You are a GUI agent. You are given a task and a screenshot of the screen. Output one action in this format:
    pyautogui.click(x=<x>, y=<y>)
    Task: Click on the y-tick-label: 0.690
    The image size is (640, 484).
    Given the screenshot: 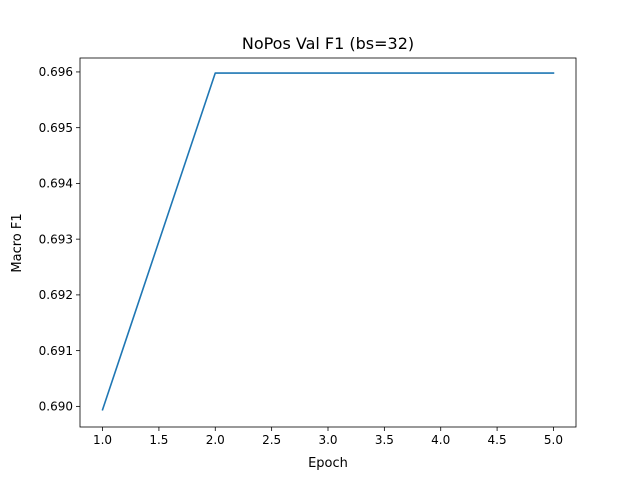 What is the action you would take?
    pyautogui.click(x=56, y=407)
    